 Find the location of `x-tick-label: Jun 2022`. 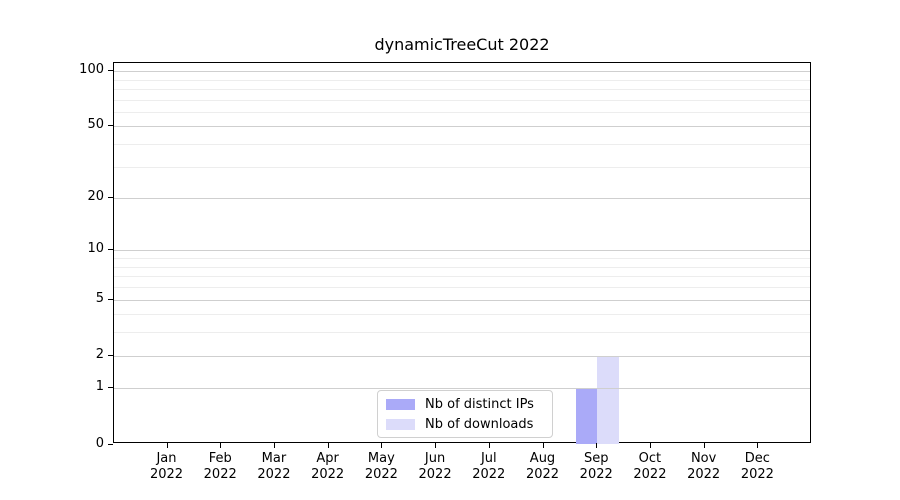

x-tick-label: Jun 2022 is located at coordinates (435, 466).